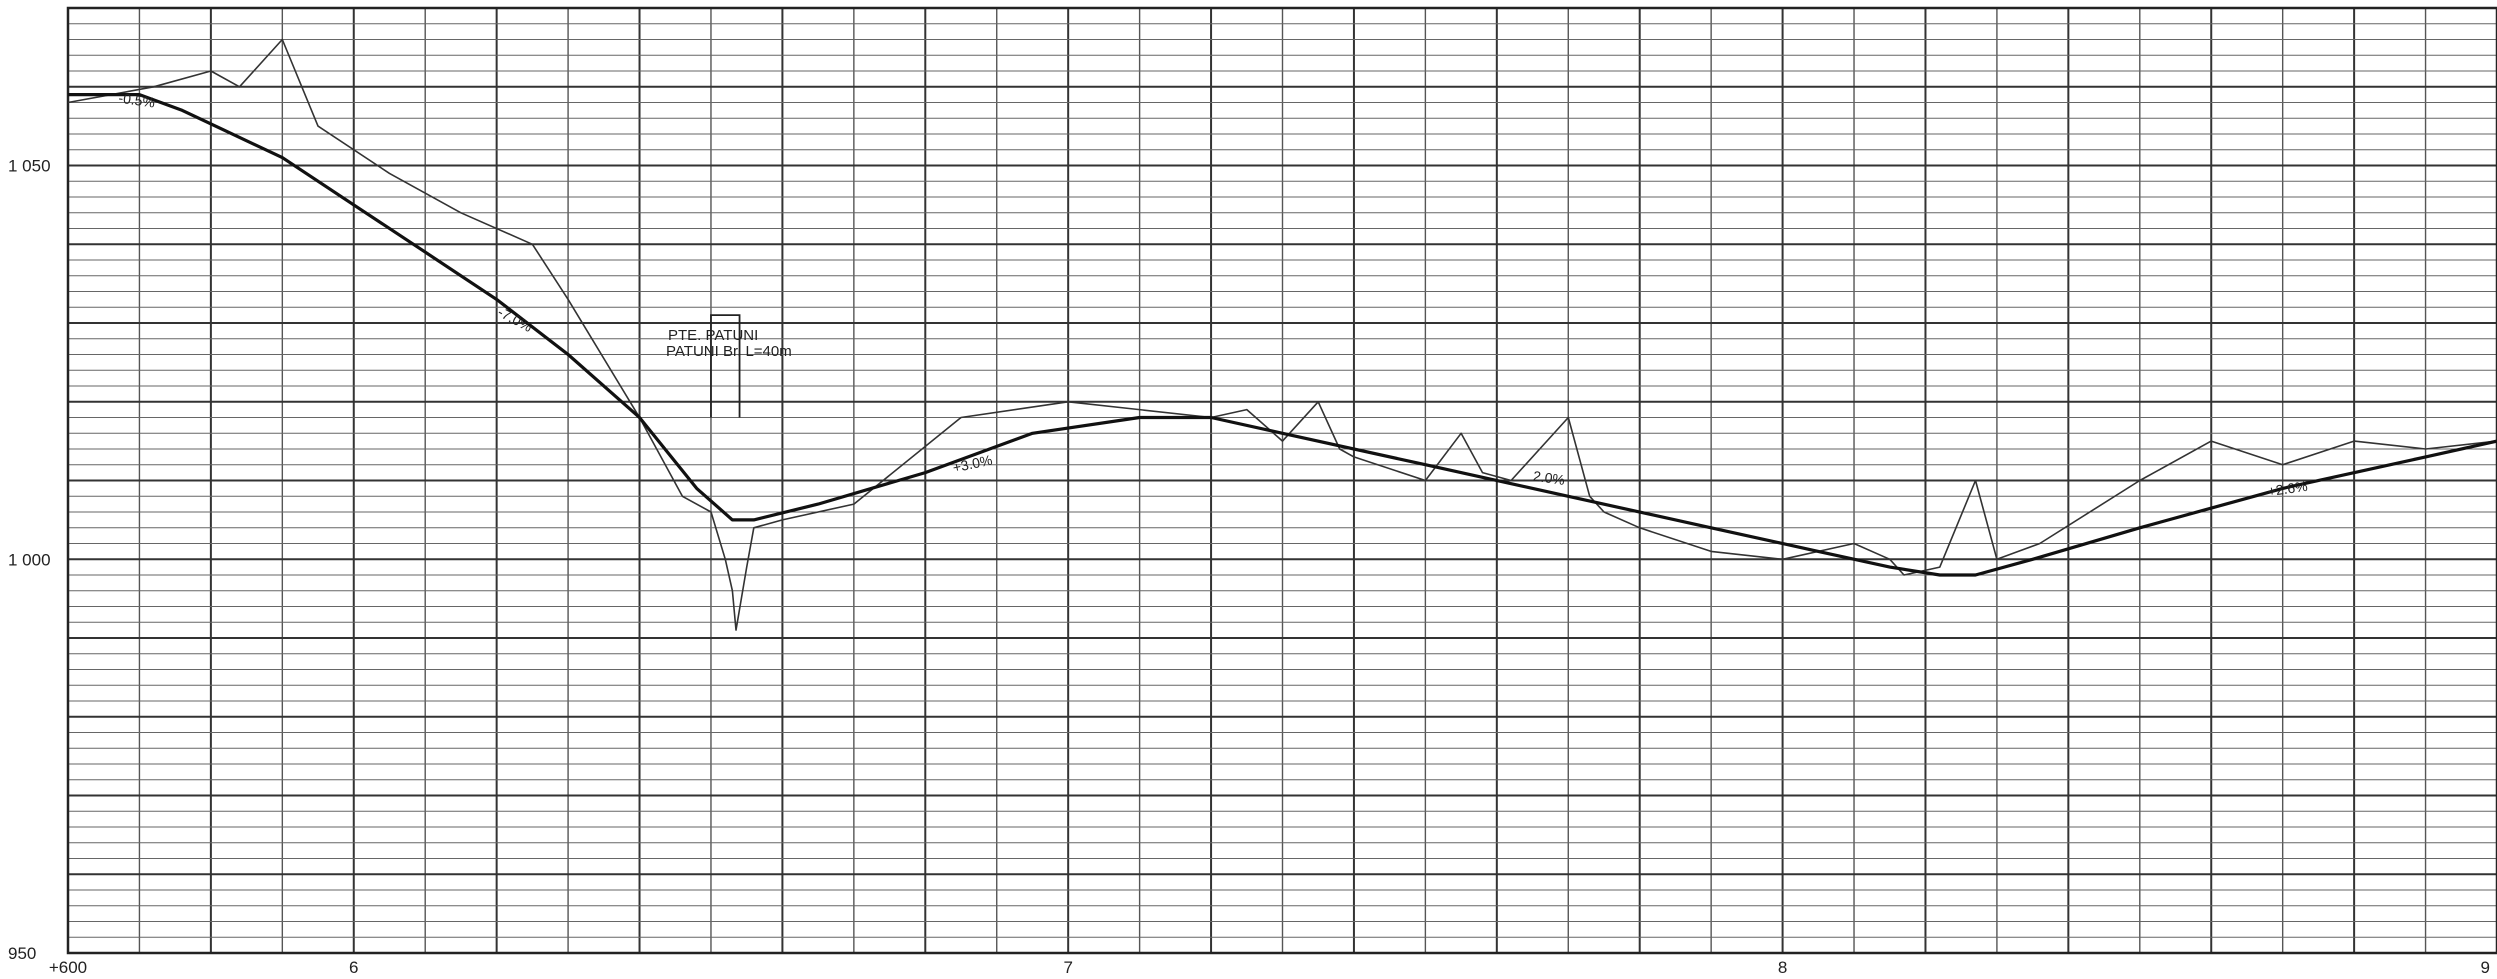 This screenshot has height=979, width=2497. I want to click on x-axis: +600 6 7 8 9, so click(1269, 967).